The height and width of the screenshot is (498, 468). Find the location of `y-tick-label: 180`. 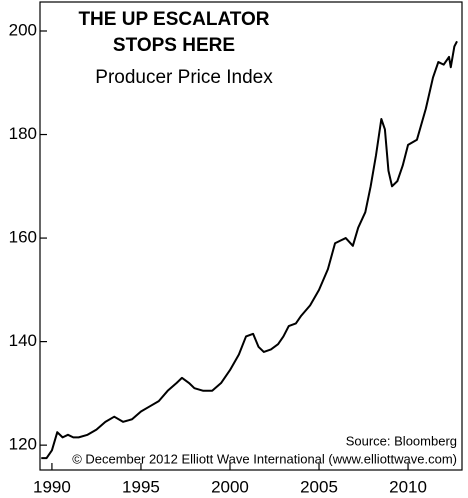

y-tick-label: 180 is located at coordinates (23, 133).